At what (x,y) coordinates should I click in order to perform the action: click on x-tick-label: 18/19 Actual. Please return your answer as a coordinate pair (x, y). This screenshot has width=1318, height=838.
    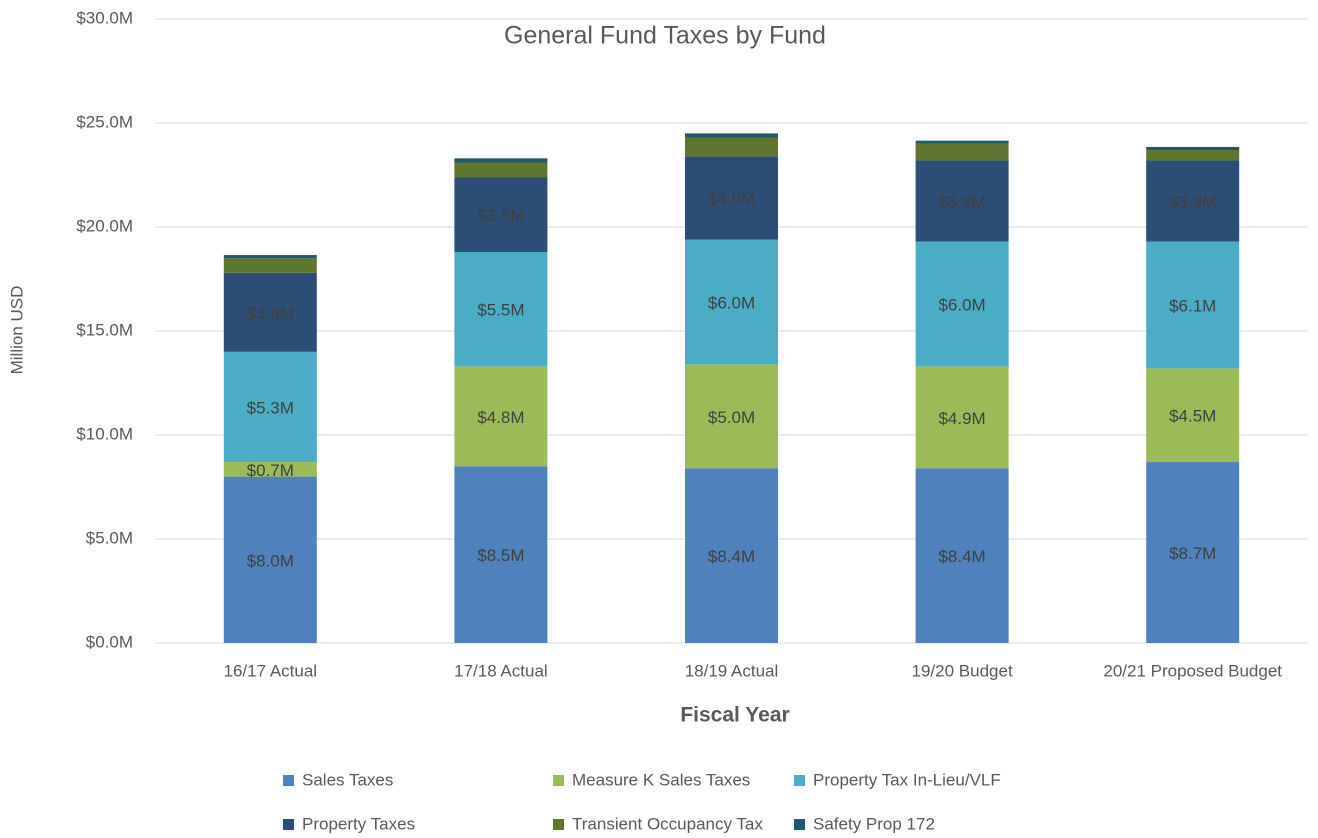
    Looking at the image, I should click on (732, 670).